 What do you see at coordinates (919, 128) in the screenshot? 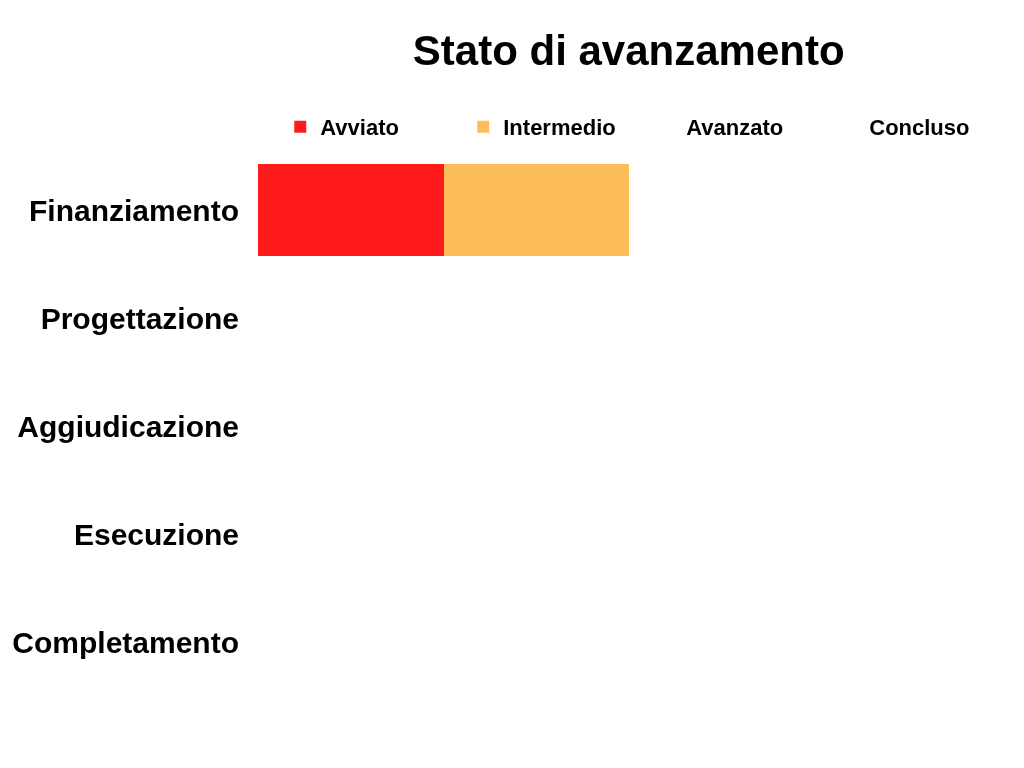
I see `text: Concluso` at bounding box center [919, 128].